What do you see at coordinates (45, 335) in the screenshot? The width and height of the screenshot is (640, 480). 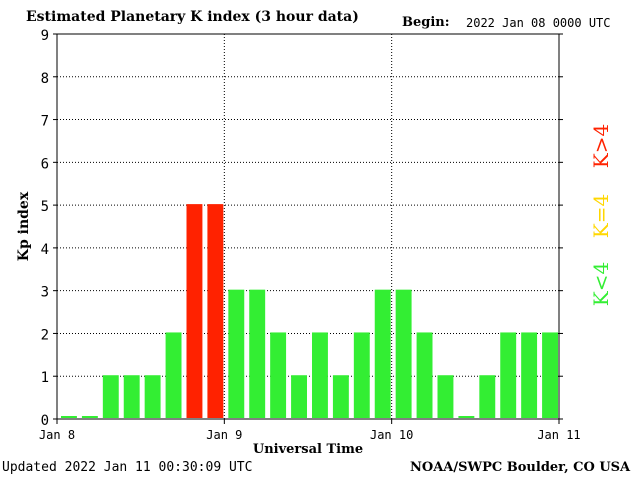 I see `y-tick-label: 2` at bounding box center [45, 335].